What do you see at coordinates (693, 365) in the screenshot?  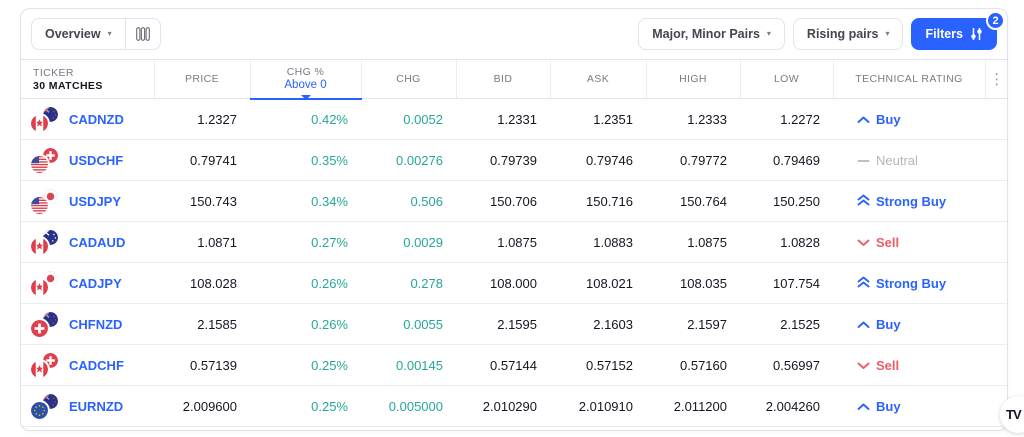 I see `high-cell: 0.57160` at bounding box center [693, 365].